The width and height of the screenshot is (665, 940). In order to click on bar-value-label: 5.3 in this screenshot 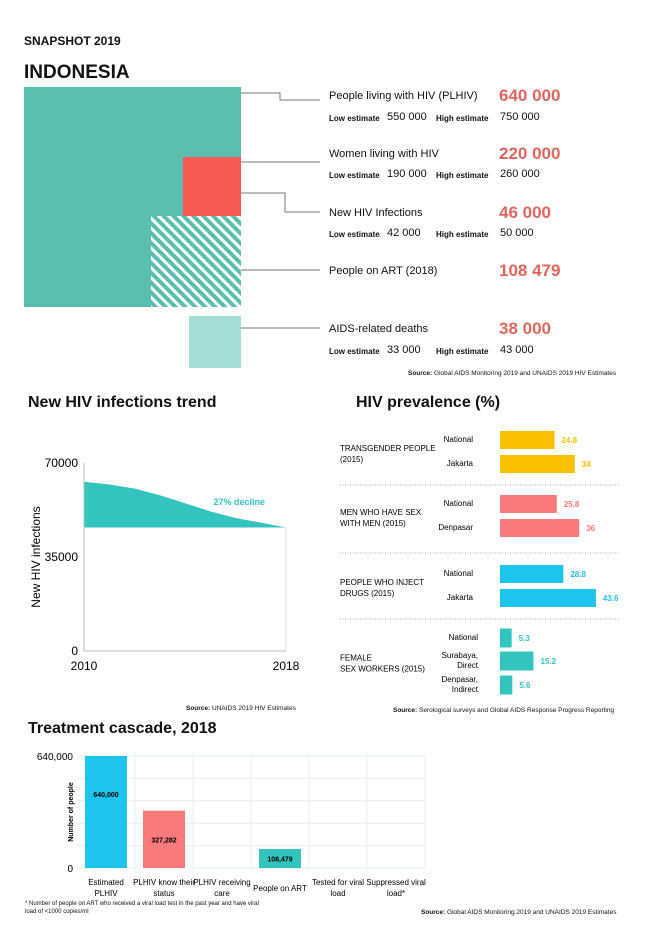, I will do `click(525, 638)`.